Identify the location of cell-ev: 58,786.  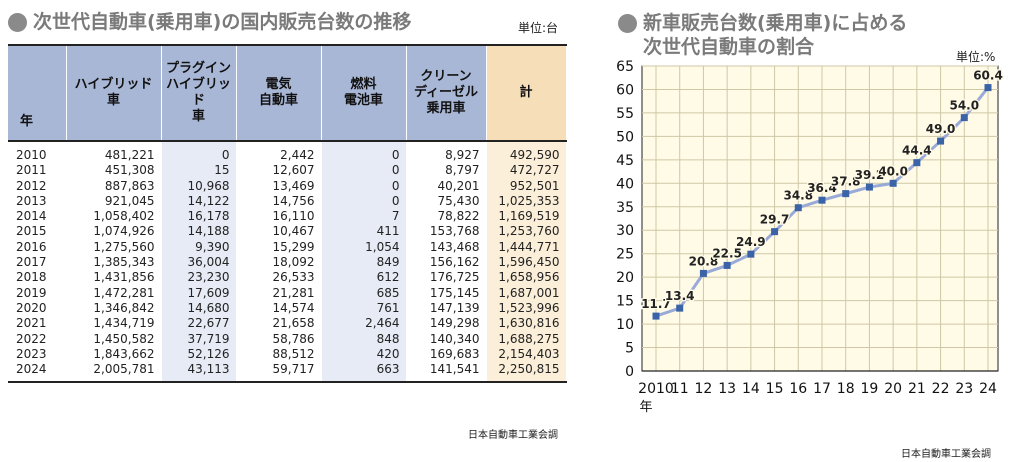
(279, 339).